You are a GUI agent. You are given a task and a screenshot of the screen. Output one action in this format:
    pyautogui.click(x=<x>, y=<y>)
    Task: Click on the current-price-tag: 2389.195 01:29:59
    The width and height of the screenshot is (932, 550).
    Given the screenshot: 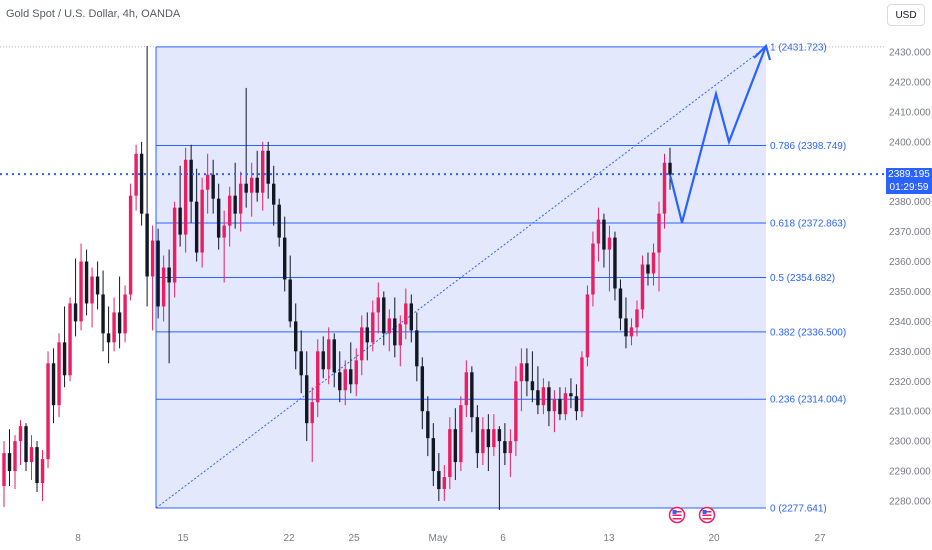 What is the action you would take?
    pyautogui.click(x=909, y=181)
    